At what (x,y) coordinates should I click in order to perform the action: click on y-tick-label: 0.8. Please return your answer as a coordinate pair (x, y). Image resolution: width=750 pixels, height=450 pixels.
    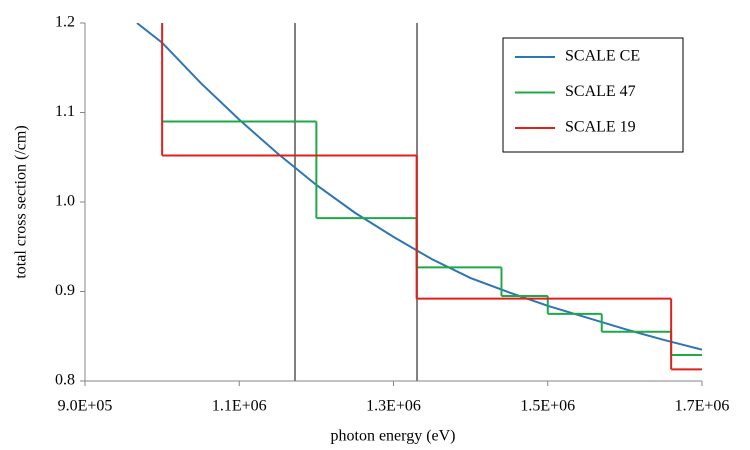
    Looking at the image, I should click on (65, 380).